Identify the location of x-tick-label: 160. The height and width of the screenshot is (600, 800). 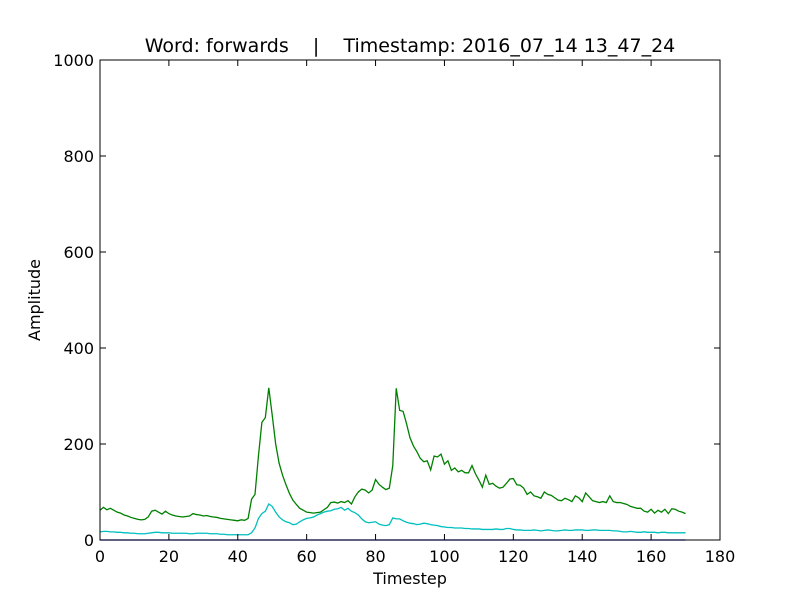
(651, 556).